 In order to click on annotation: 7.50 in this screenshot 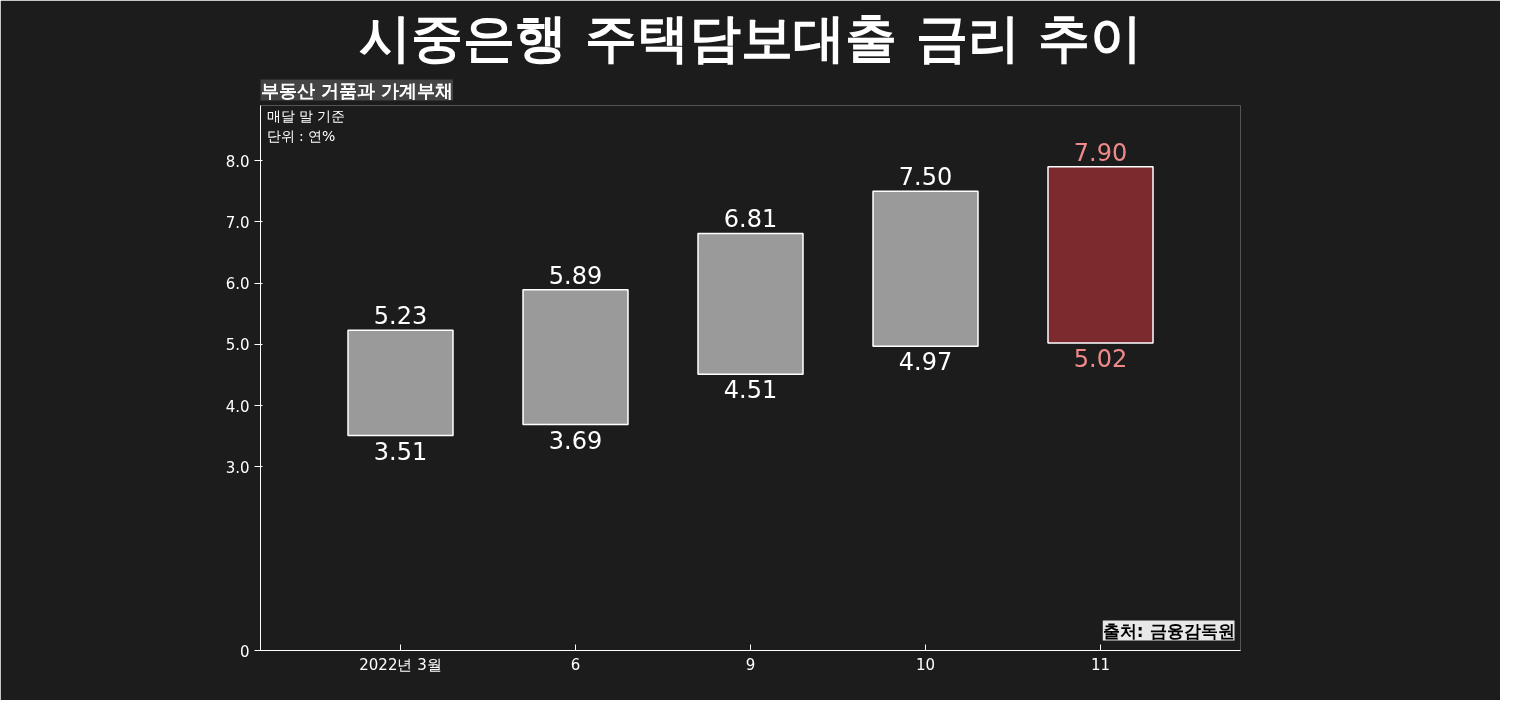, I will do `click(925, 177)`.